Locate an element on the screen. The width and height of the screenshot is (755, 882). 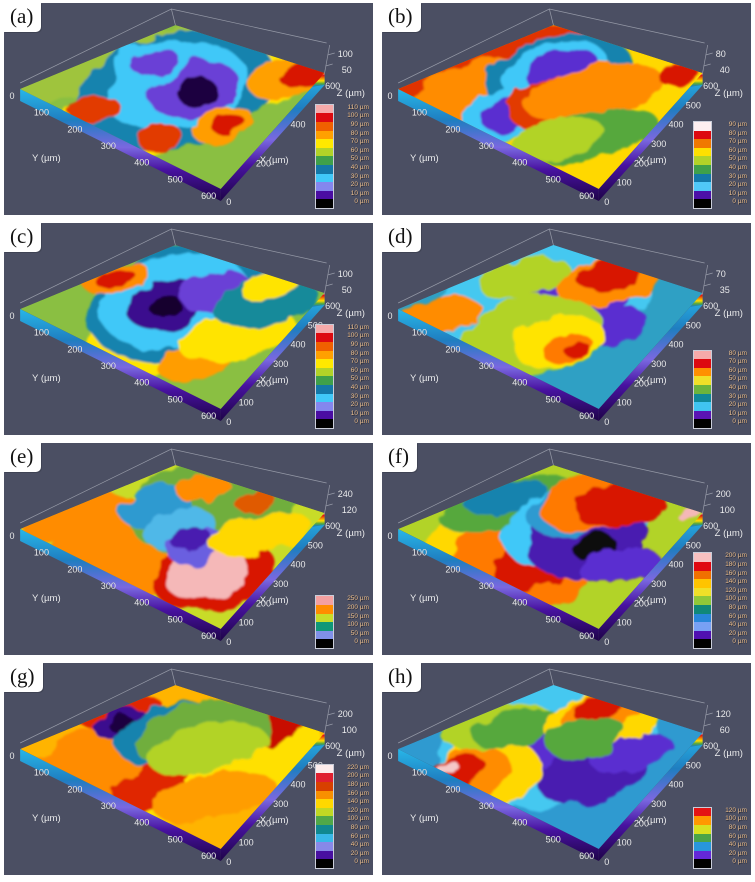
y-tick-label: 500 is located at coordinates (553, 839).